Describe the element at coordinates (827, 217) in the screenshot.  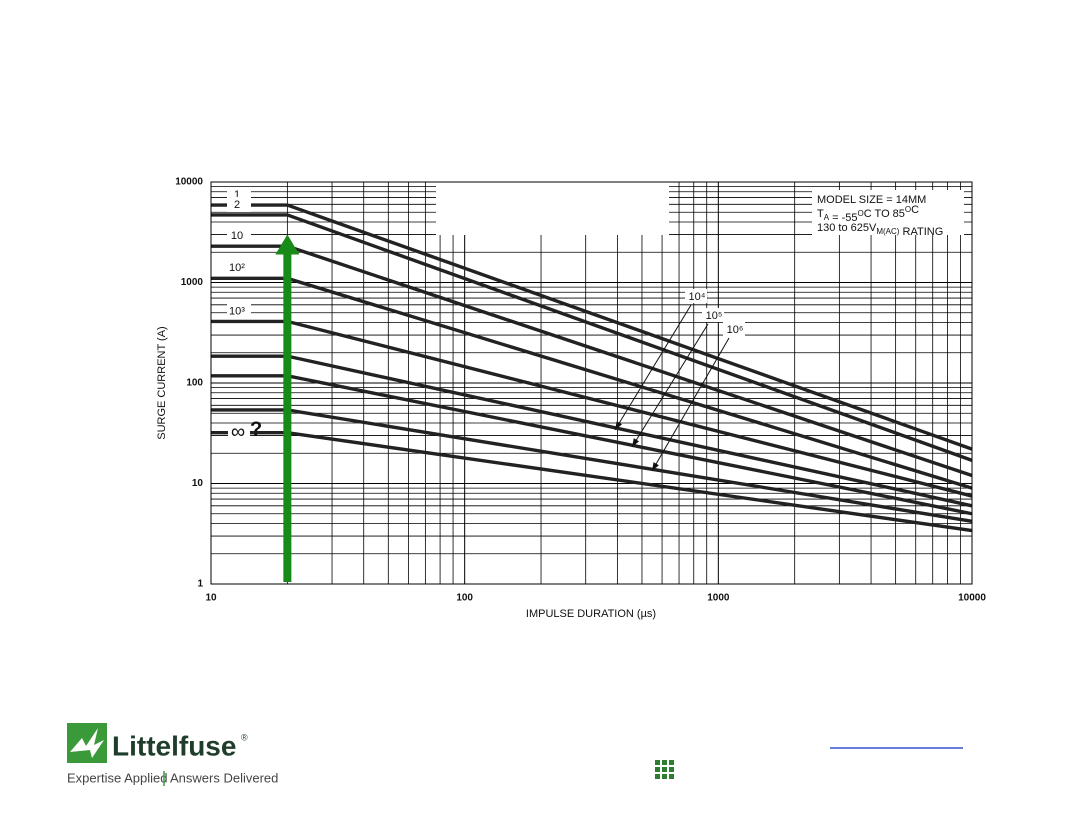
I see `note-text: A` at that location.